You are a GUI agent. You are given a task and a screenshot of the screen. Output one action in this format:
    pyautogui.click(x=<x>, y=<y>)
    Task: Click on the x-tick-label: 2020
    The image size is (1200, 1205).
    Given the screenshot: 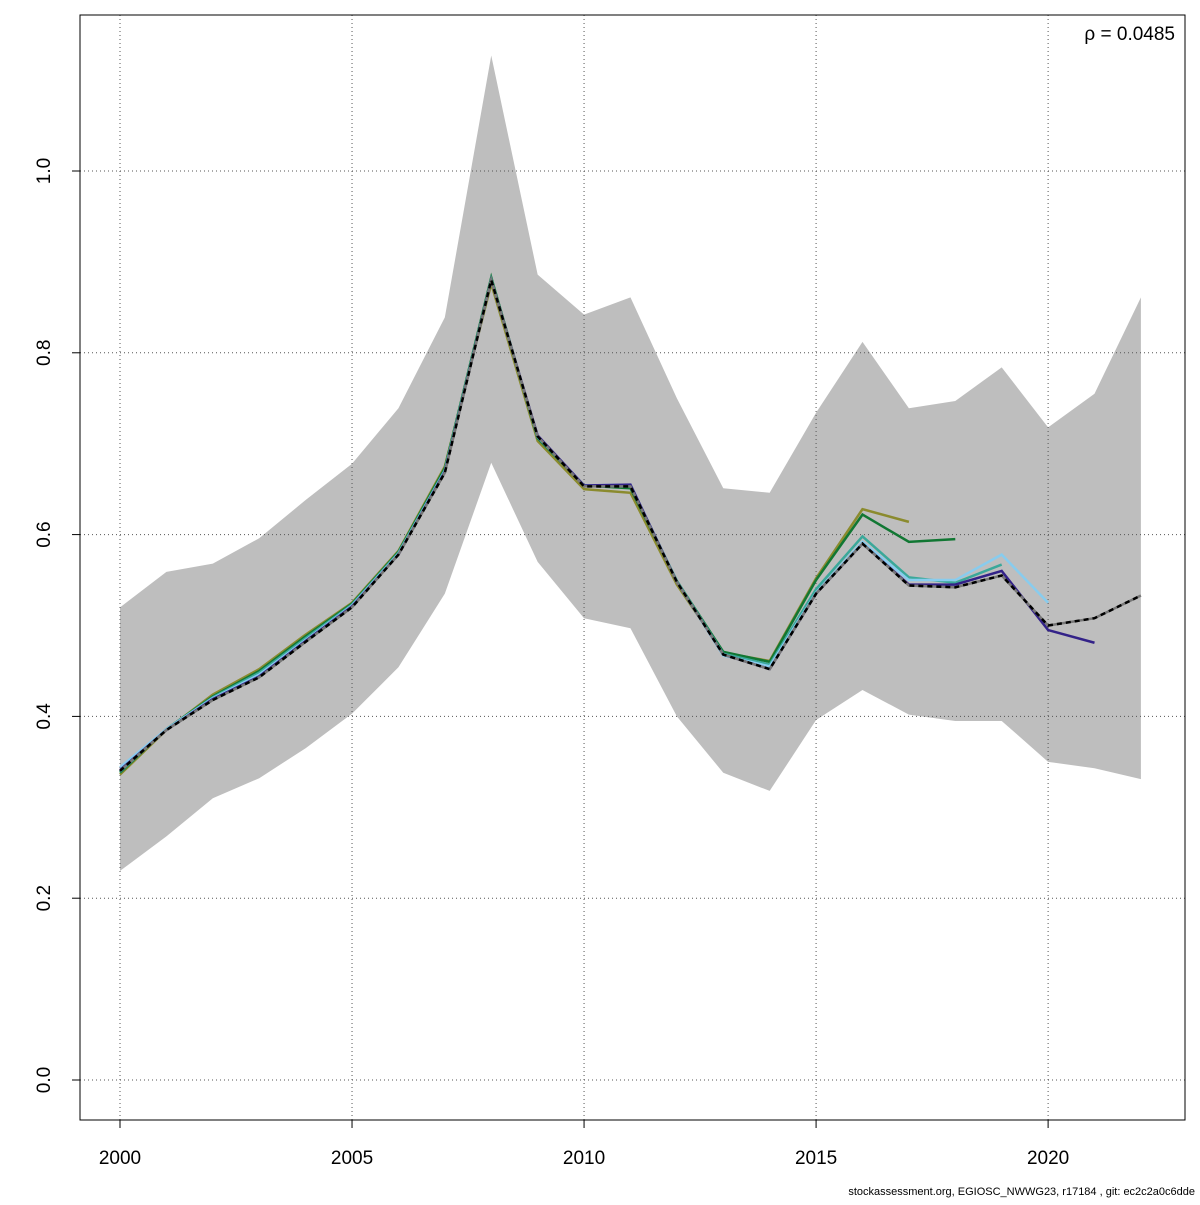 What is the action you would take?
    pyautogui.click(x=1048, y=1158)
    